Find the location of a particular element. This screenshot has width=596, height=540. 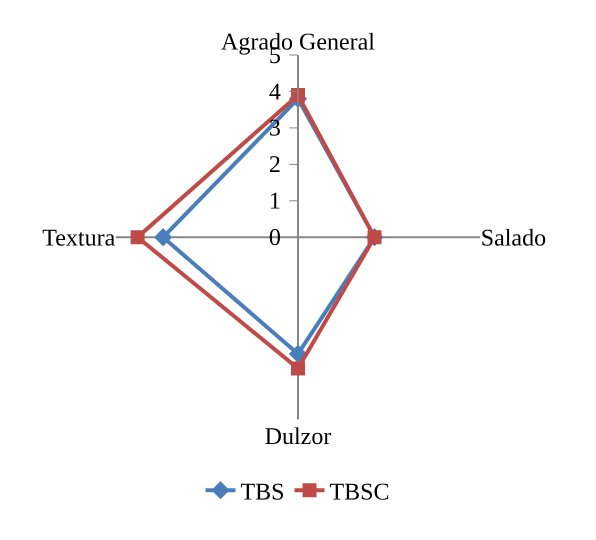

spoke-label: Dulzor is located at coordinates (298, 437).